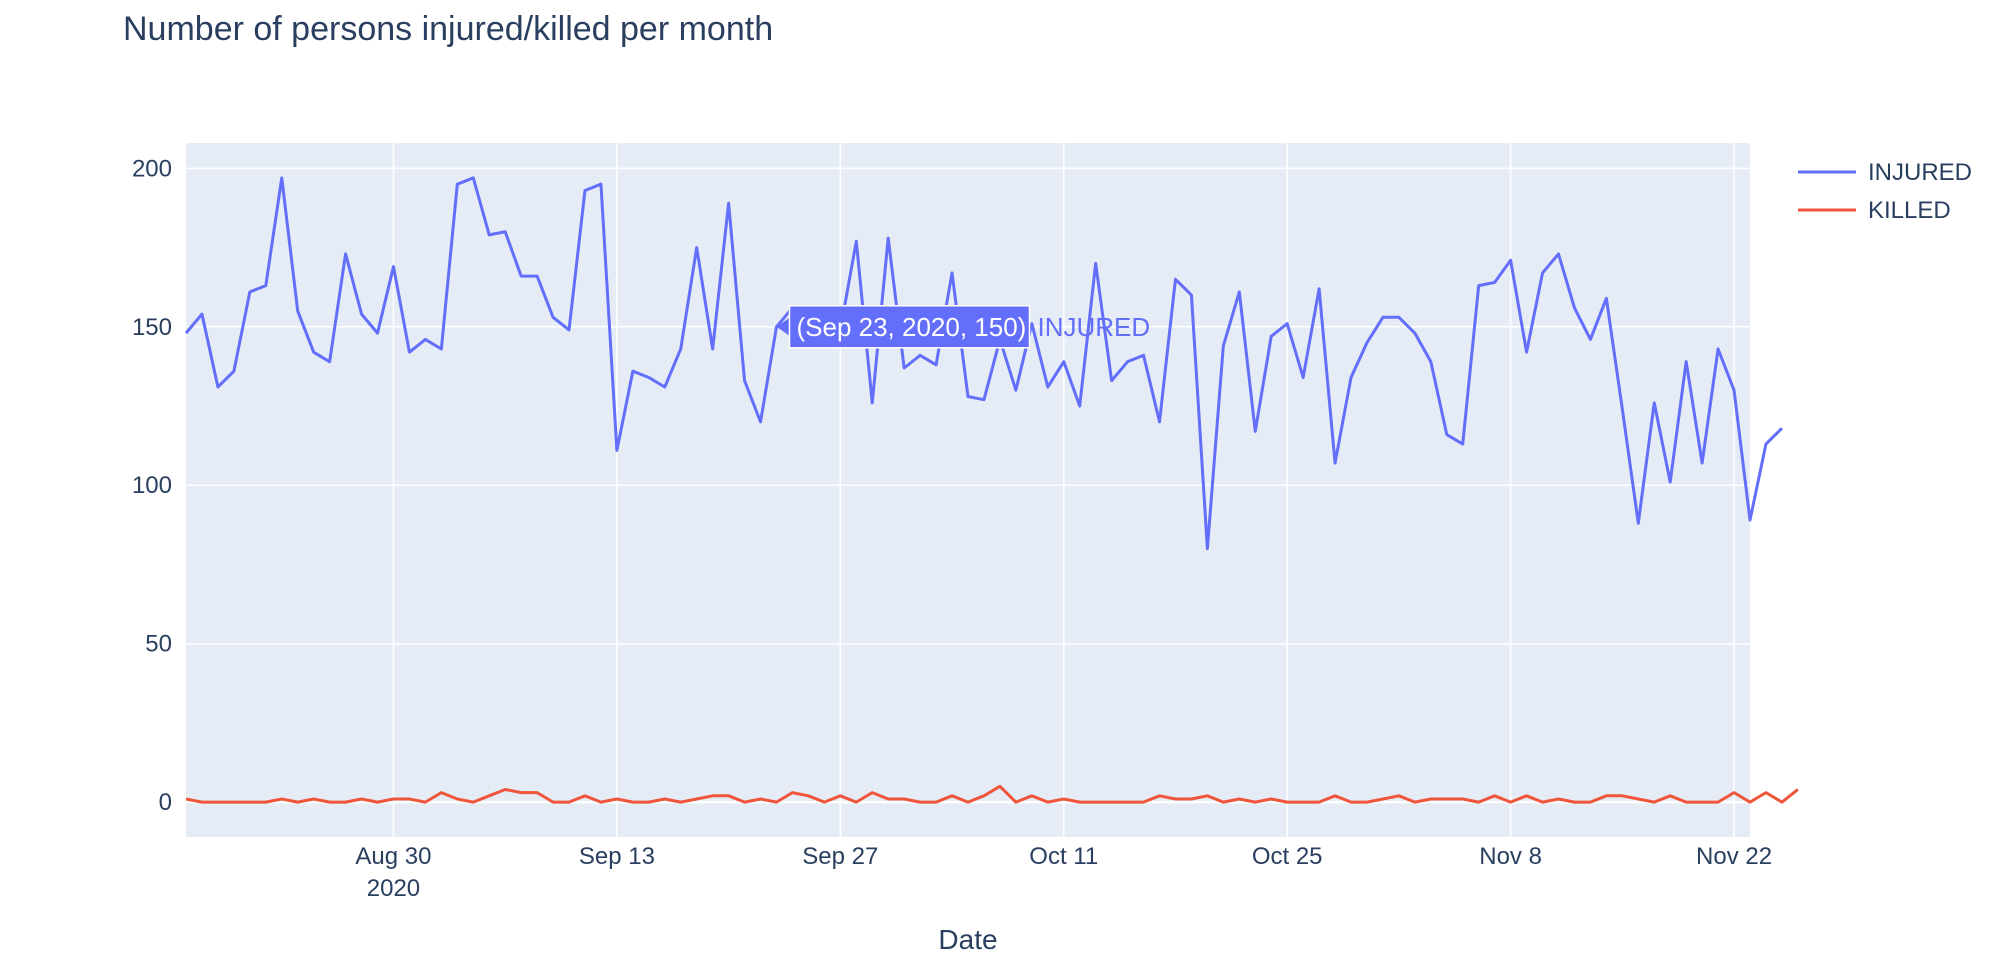 This screenshot has height=954, width=1994. Describe the element at coordinates (158, 644) in the screenshot. I see `y-tick-label: 50` at that location.